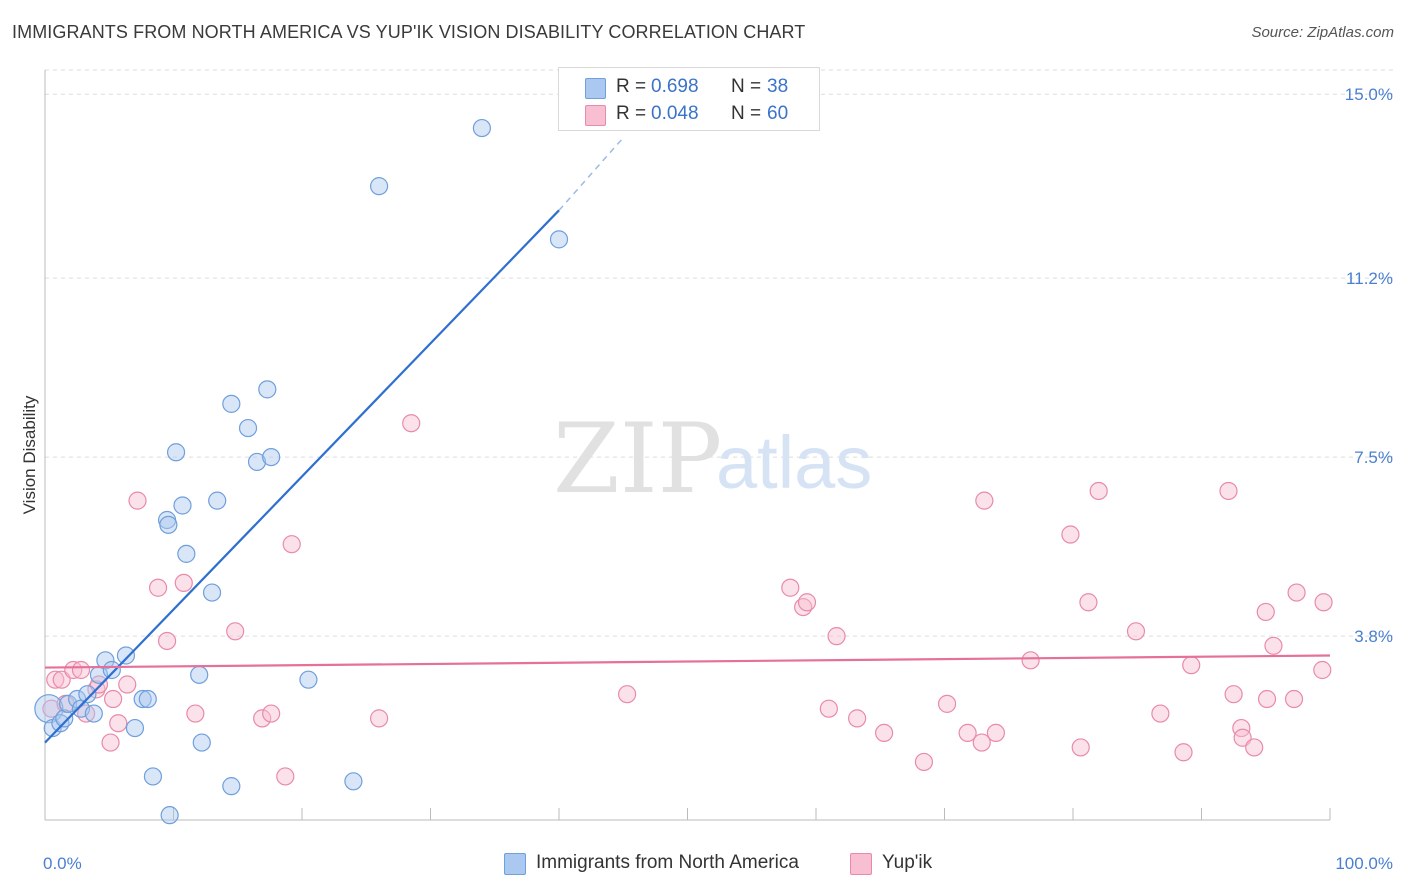 This screenshot has width=1406, height=892. What do you see at coordinates (712, 459) in the screenshot?
I see `watermark: ZIP atlas` at bounding box center [712, 459].